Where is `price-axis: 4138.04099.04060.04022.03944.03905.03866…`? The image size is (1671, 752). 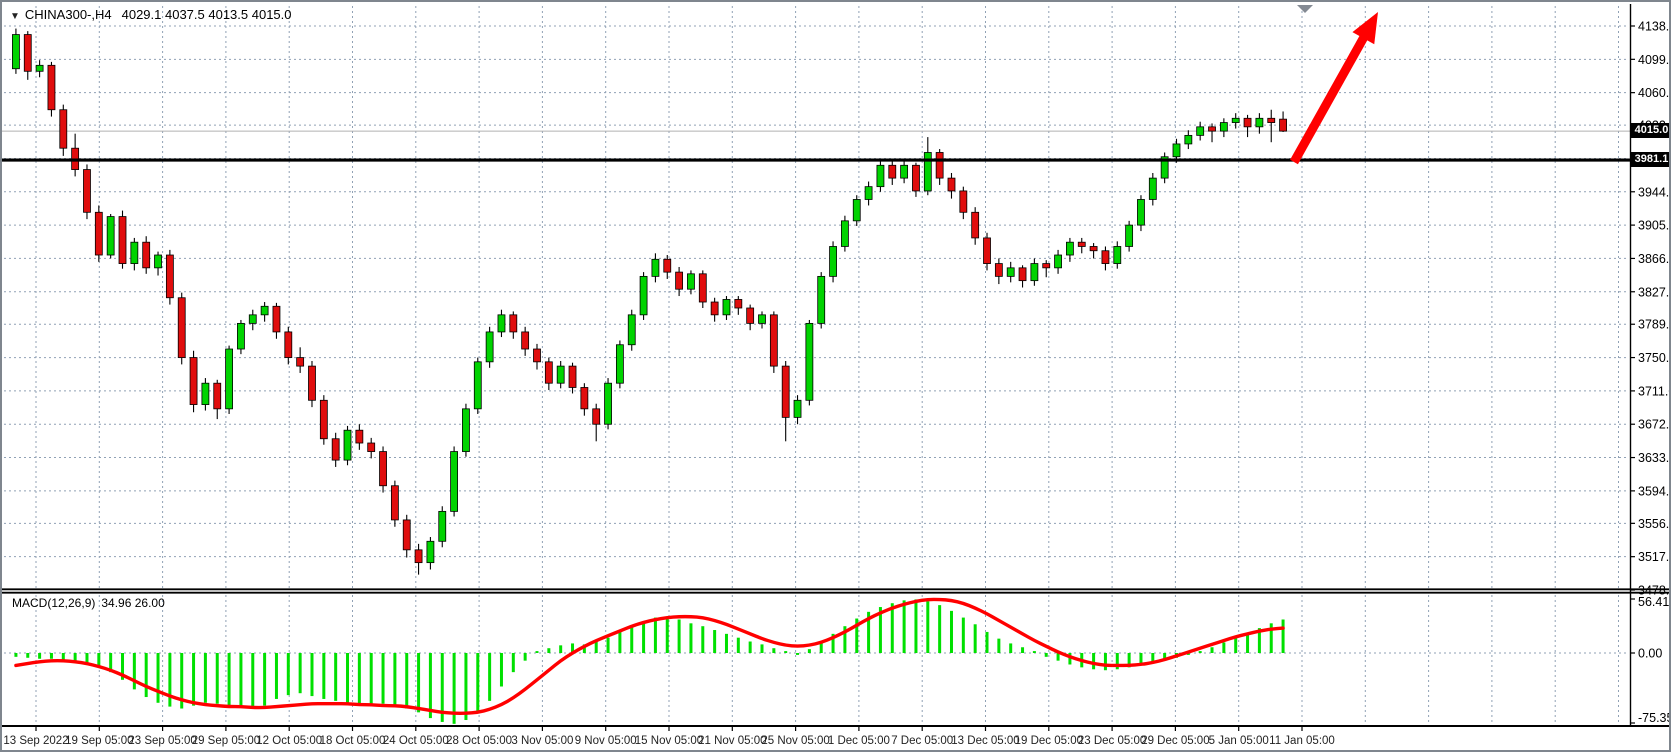
price-axis: 4138.04099.04060.04022.03944.03905.03866… is located at coordinates (1650, 309).